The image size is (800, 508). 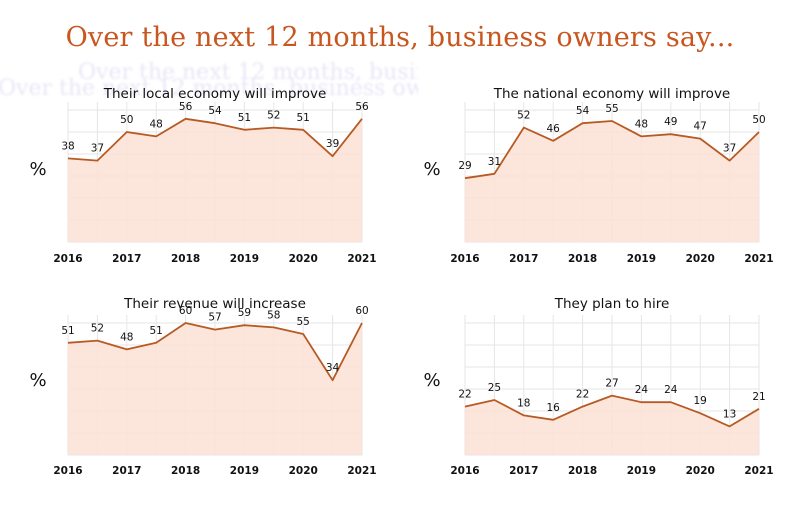 I want to click on data-label: 25, so click(x=494, y=388).